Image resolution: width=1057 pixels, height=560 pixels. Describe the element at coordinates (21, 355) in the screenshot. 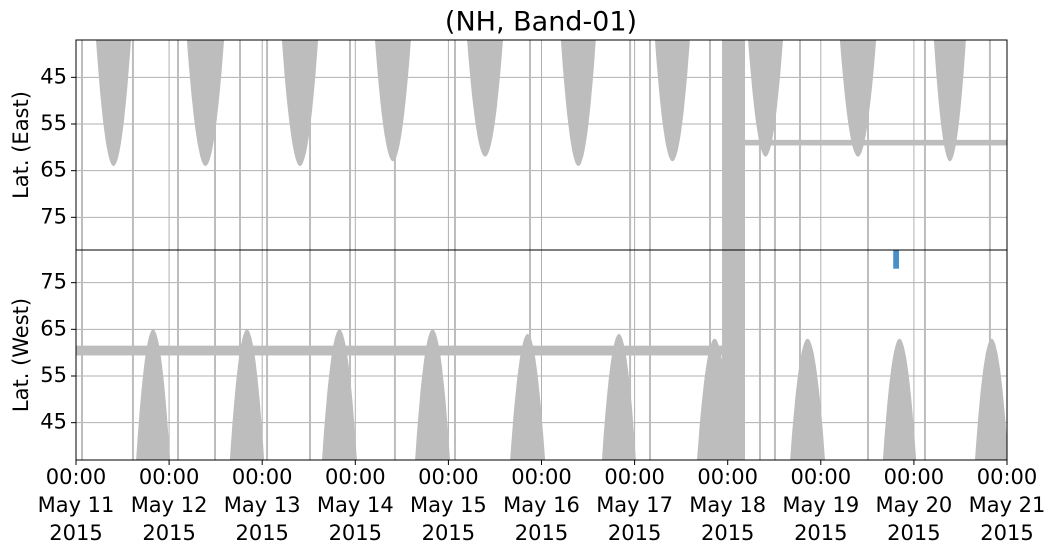

I see `y-axis-label: Lat. (West)` at that location.